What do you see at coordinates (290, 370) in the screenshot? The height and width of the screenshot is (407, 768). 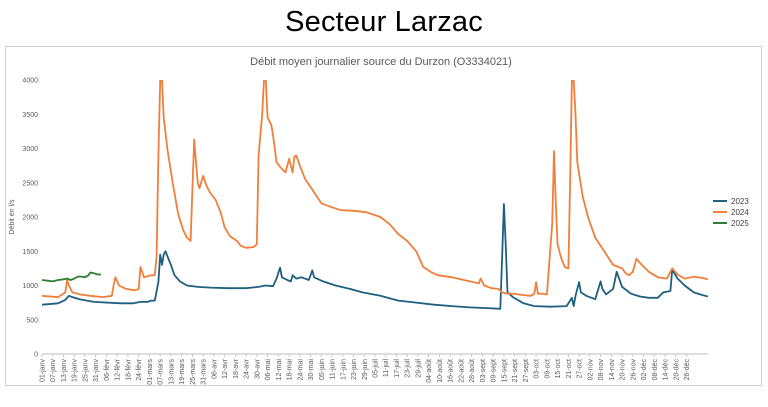 I see `x-tick-label: 18-mai` at bounding box center [290, 370].